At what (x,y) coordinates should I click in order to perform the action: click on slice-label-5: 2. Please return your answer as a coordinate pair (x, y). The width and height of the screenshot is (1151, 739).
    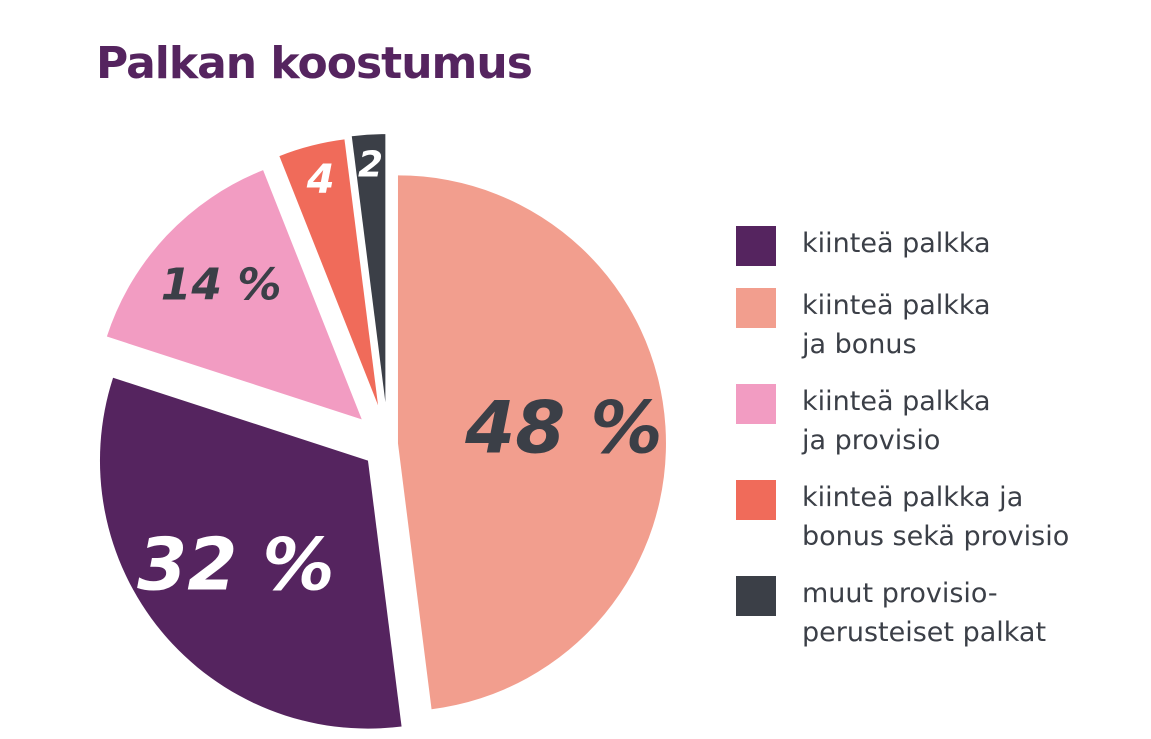
    Looking at the image, I should click on (370, 165).